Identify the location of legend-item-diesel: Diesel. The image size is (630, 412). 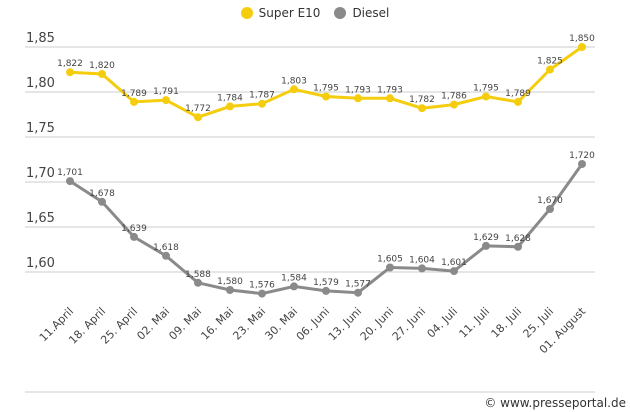
(361, 13).